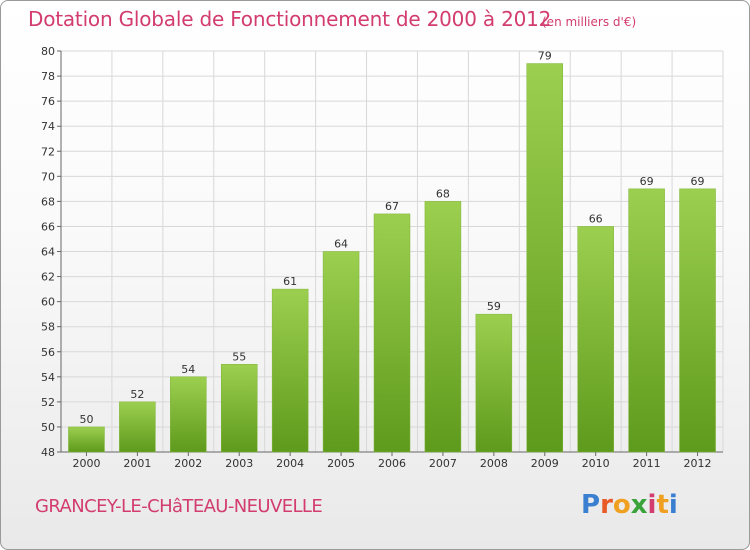  What do you see at coordinates (545, 56) in the screenshot?
I see `value-label-2009: 79` at bounding box center [545, 56].